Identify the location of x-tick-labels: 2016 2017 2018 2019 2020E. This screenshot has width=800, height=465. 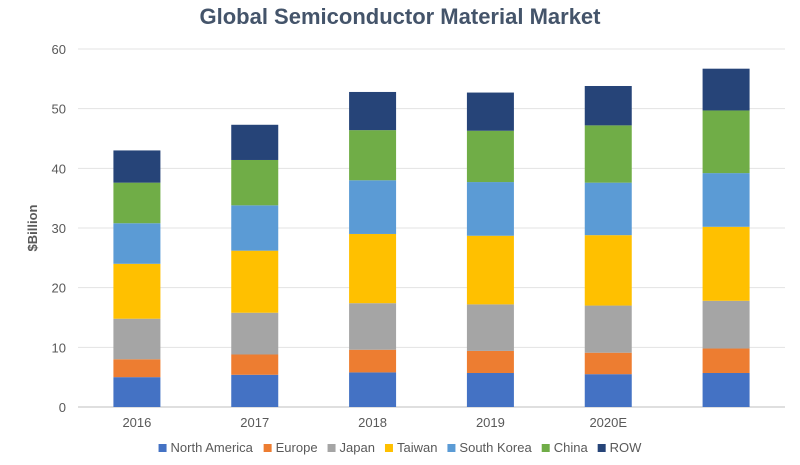
(374, 422).